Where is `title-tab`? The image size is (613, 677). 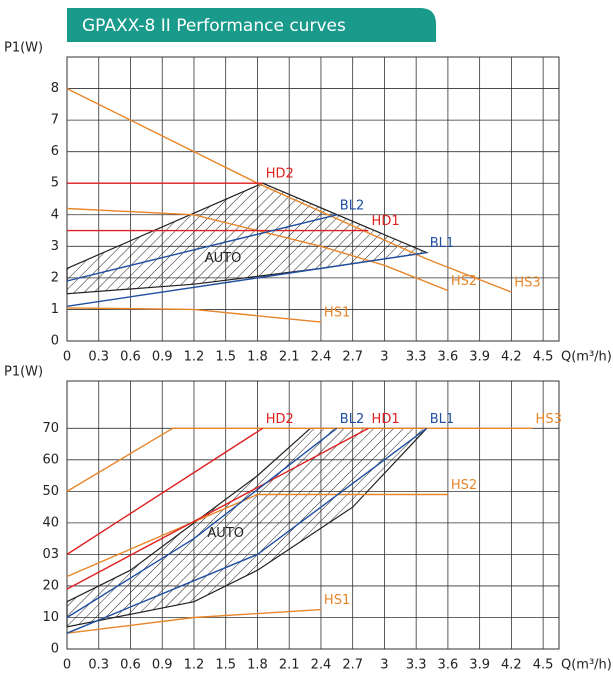 title-tab is located at coordinates (251, 25).